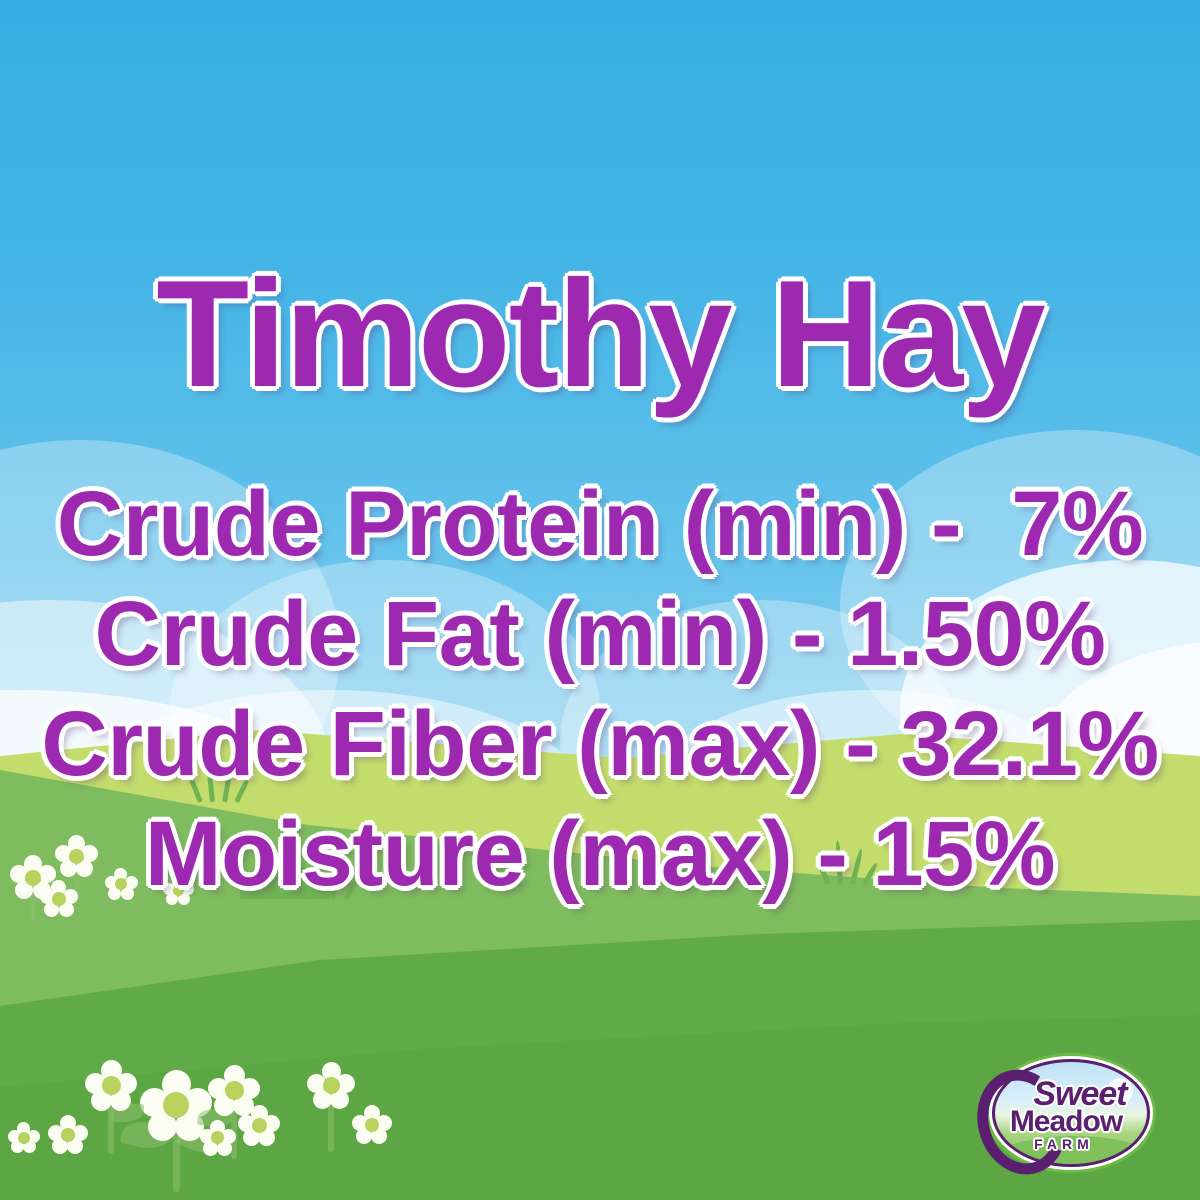  I want to click on logo-oval-badge, so click(1071, 1113).